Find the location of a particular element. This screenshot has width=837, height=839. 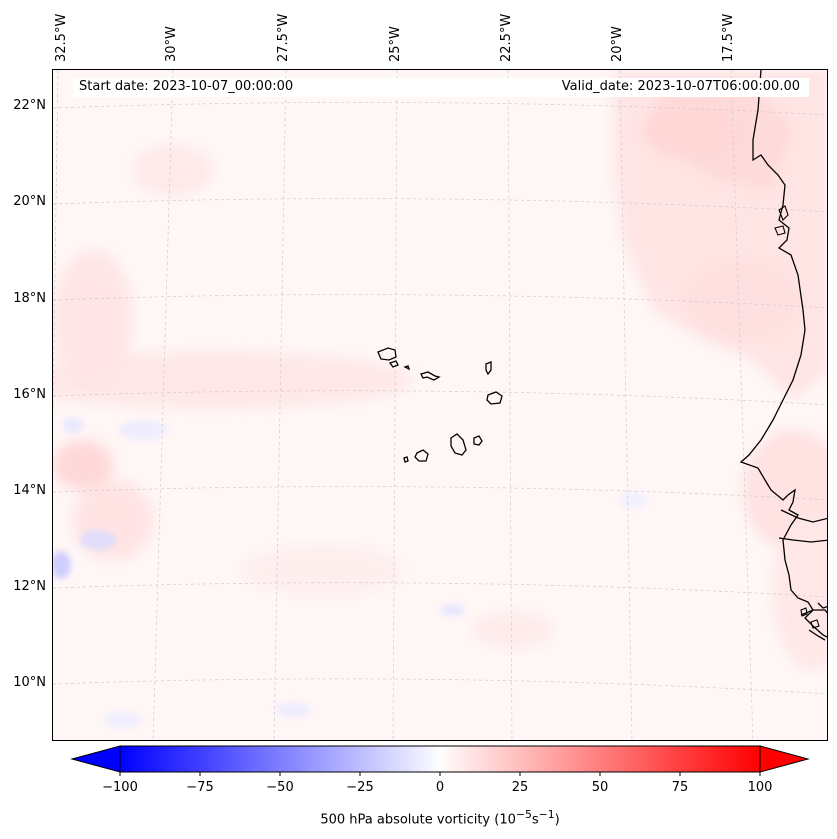

colorbar-tick-label: −75 is located at coordinates (200, 787).